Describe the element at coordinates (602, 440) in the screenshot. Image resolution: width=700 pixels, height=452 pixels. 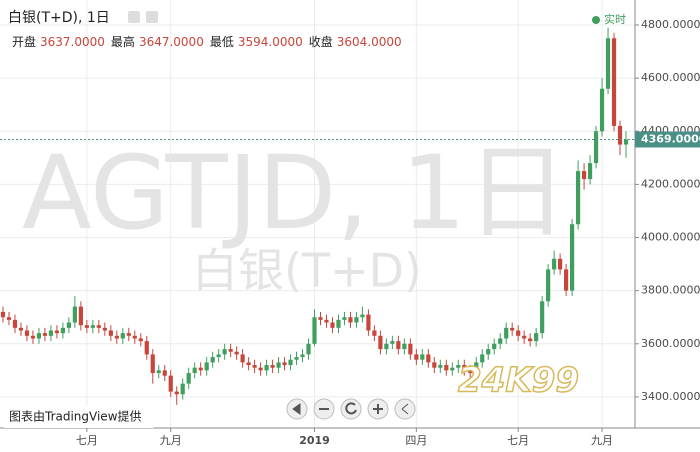
I see `x-tick-label: 九月` at that location.